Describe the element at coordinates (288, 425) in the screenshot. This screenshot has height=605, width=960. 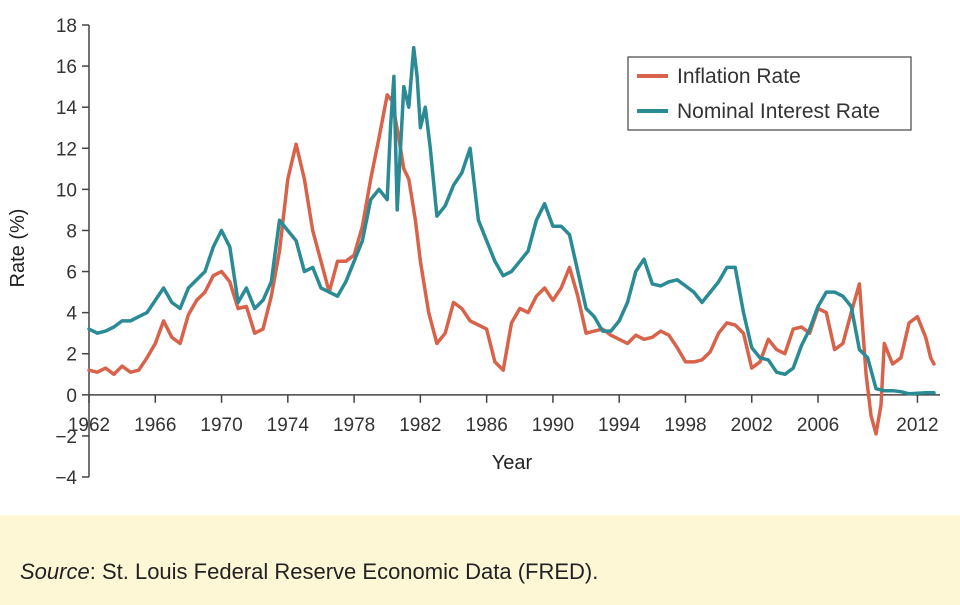
I see `x-tick-label: 1974` at that location.